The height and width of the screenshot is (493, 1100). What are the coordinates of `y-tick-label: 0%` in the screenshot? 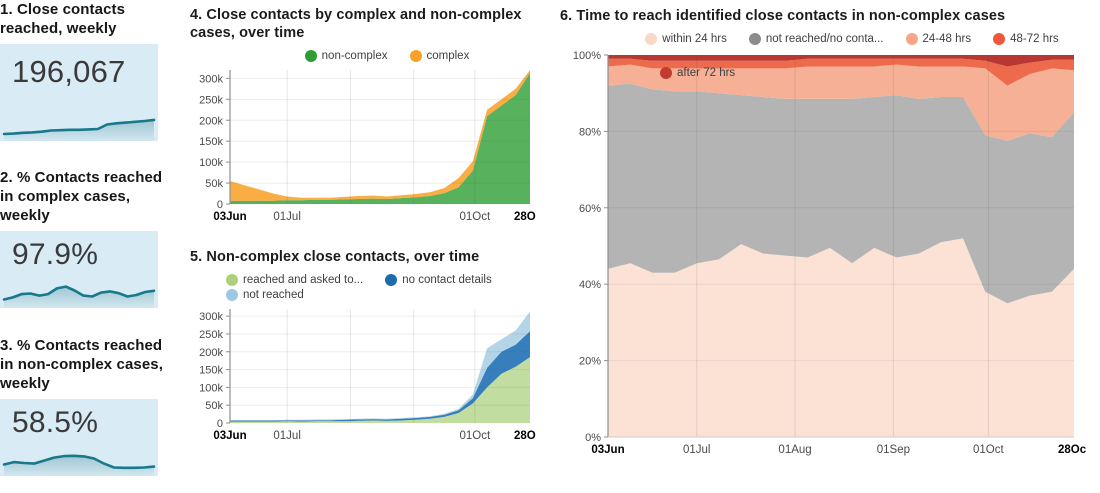 It's located at (593, 438).